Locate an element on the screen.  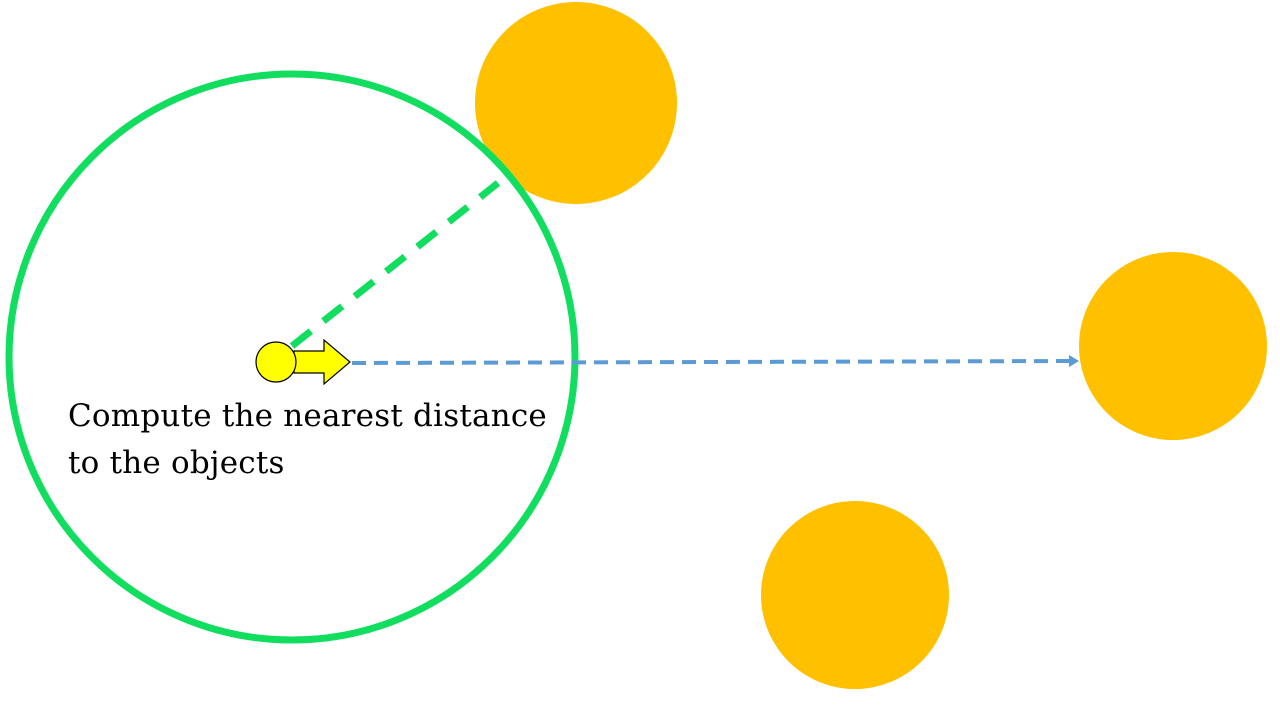
caption-line-1: Compute the nearest distance is located at coordinates (307, 416).